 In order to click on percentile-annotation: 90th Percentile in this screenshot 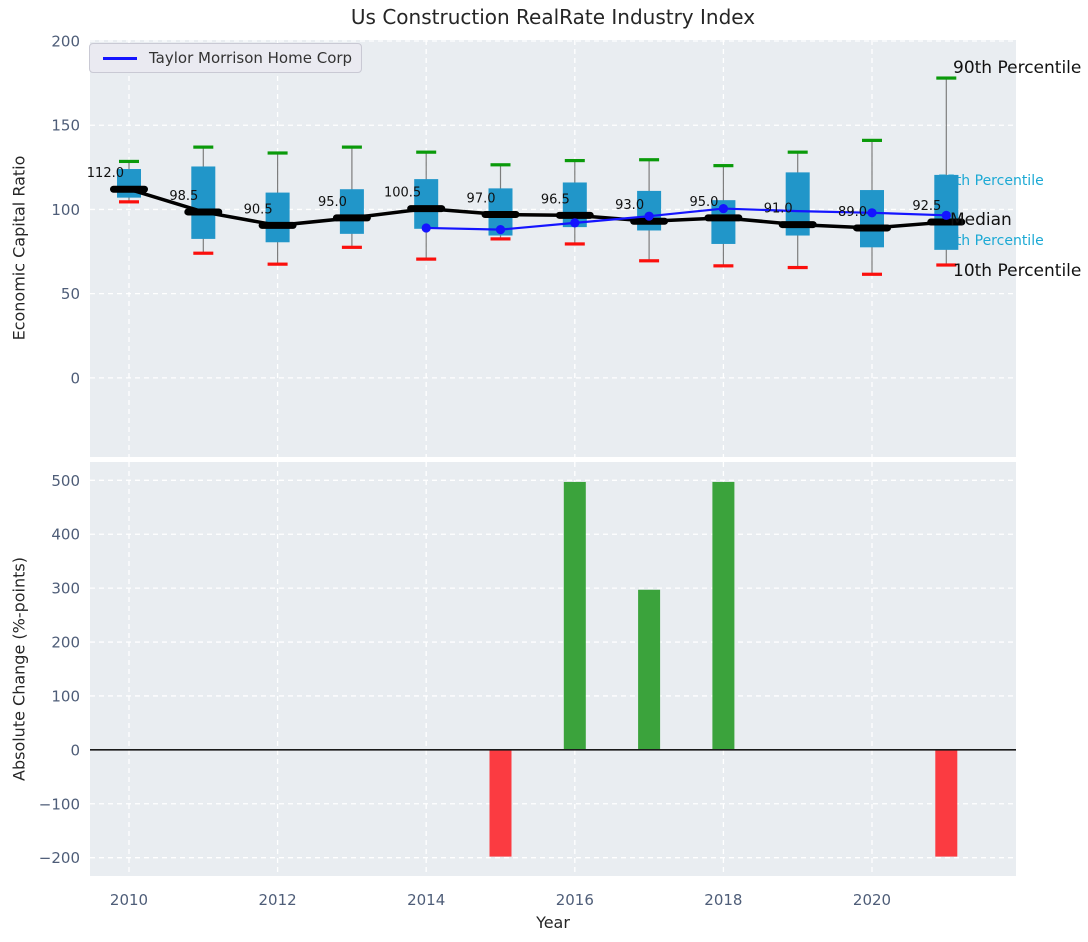, I will do `click(1017, 68)`.